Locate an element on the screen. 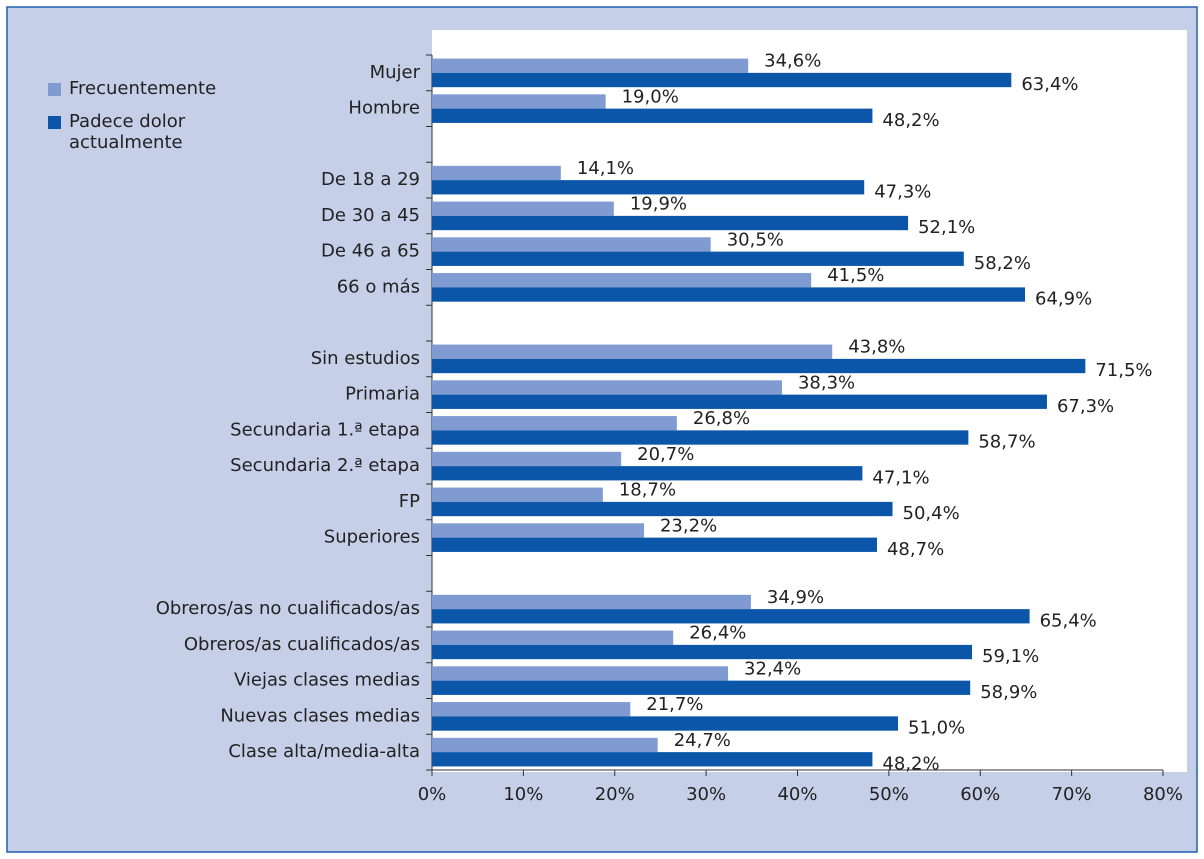 The width and height of the screenshot is (1204, 859). x-tick-label: 30% is located at coordinates (706, 794).